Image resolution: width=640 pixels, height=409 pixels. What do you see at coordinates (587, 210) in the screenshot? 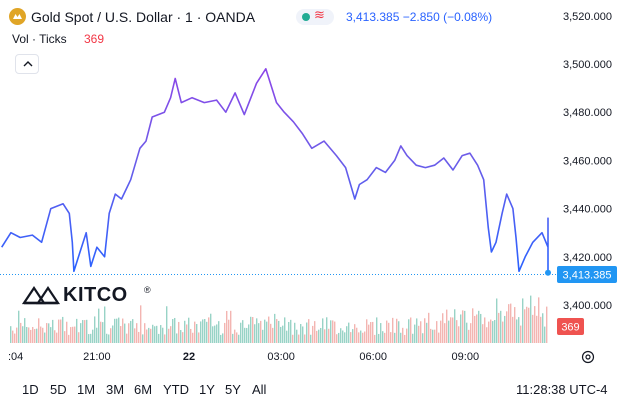
I see `y-tick-label: 3,440.000` at bounding box center [587, 210].